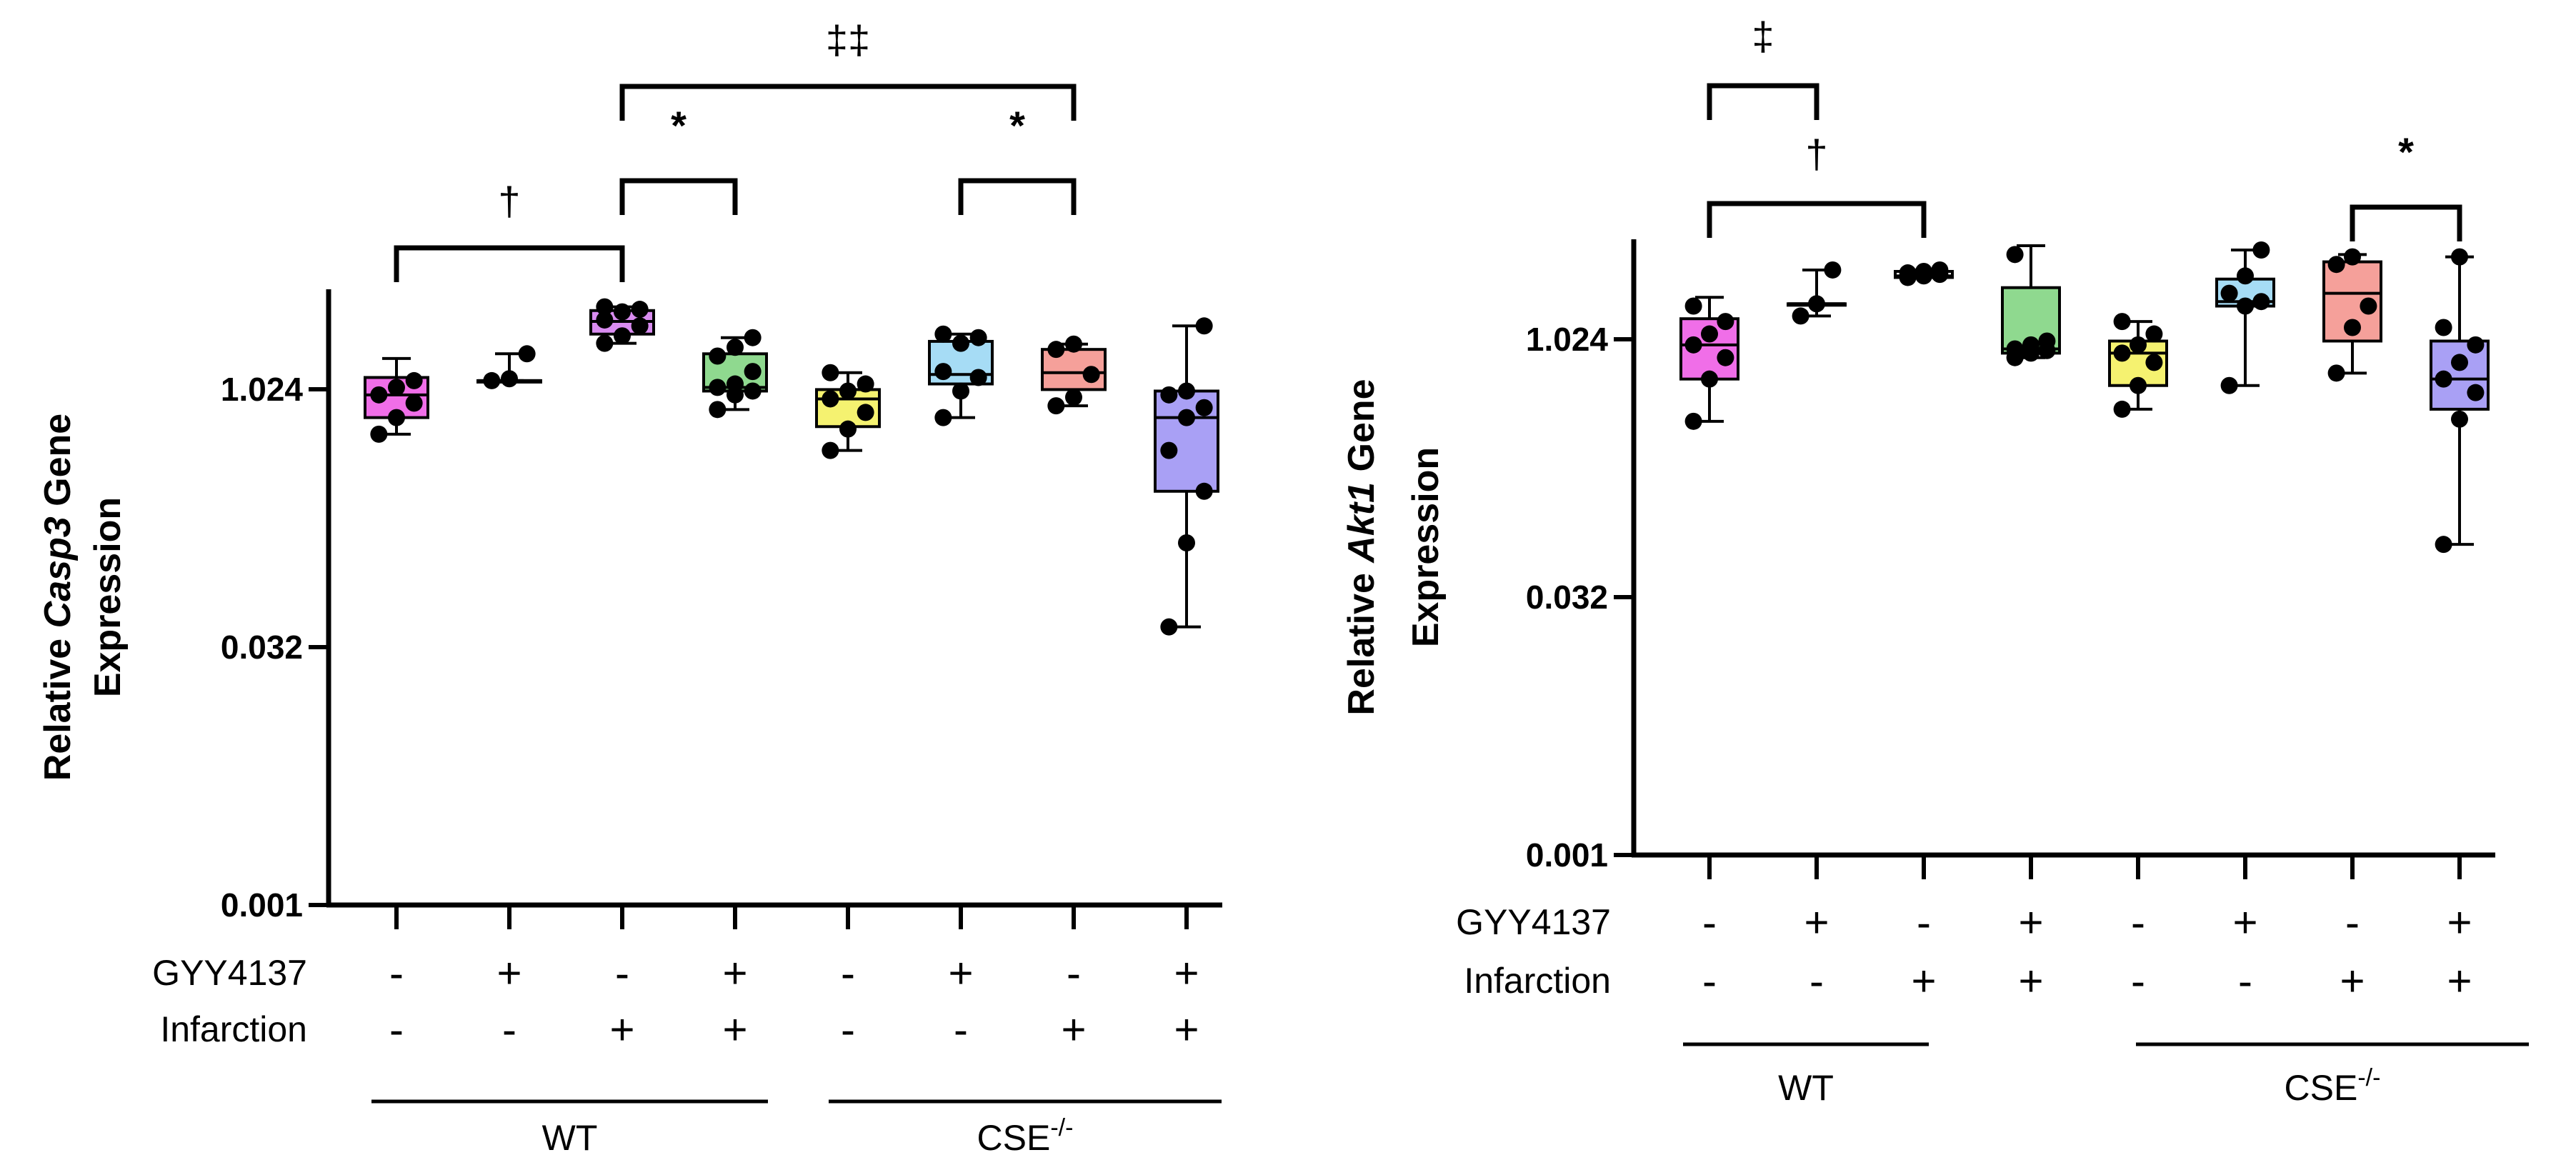 The height and width of the screenshot is (1165, 2576). What do you see at coordinates (1763, 67) in the screenshot?
I see `significance-bracket: ‡` at bounding box center [1763, 67].